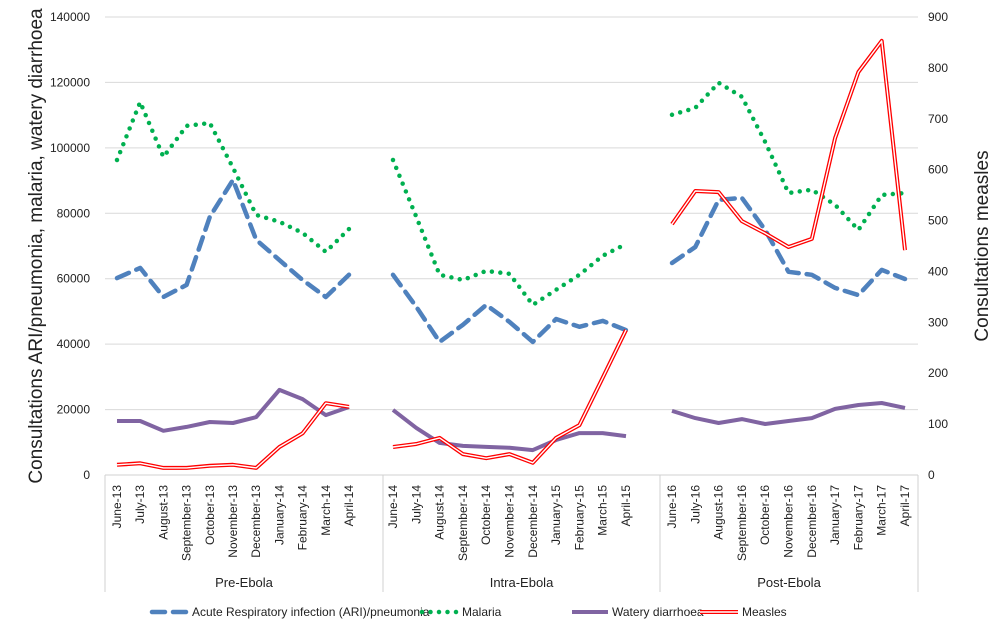 The width and height of the screenshot is (1000, 640). What do you see at coordinates (719, 512) in the screenshot?
I see `x-tick-label: August-16` at bounding box center [719, 512].